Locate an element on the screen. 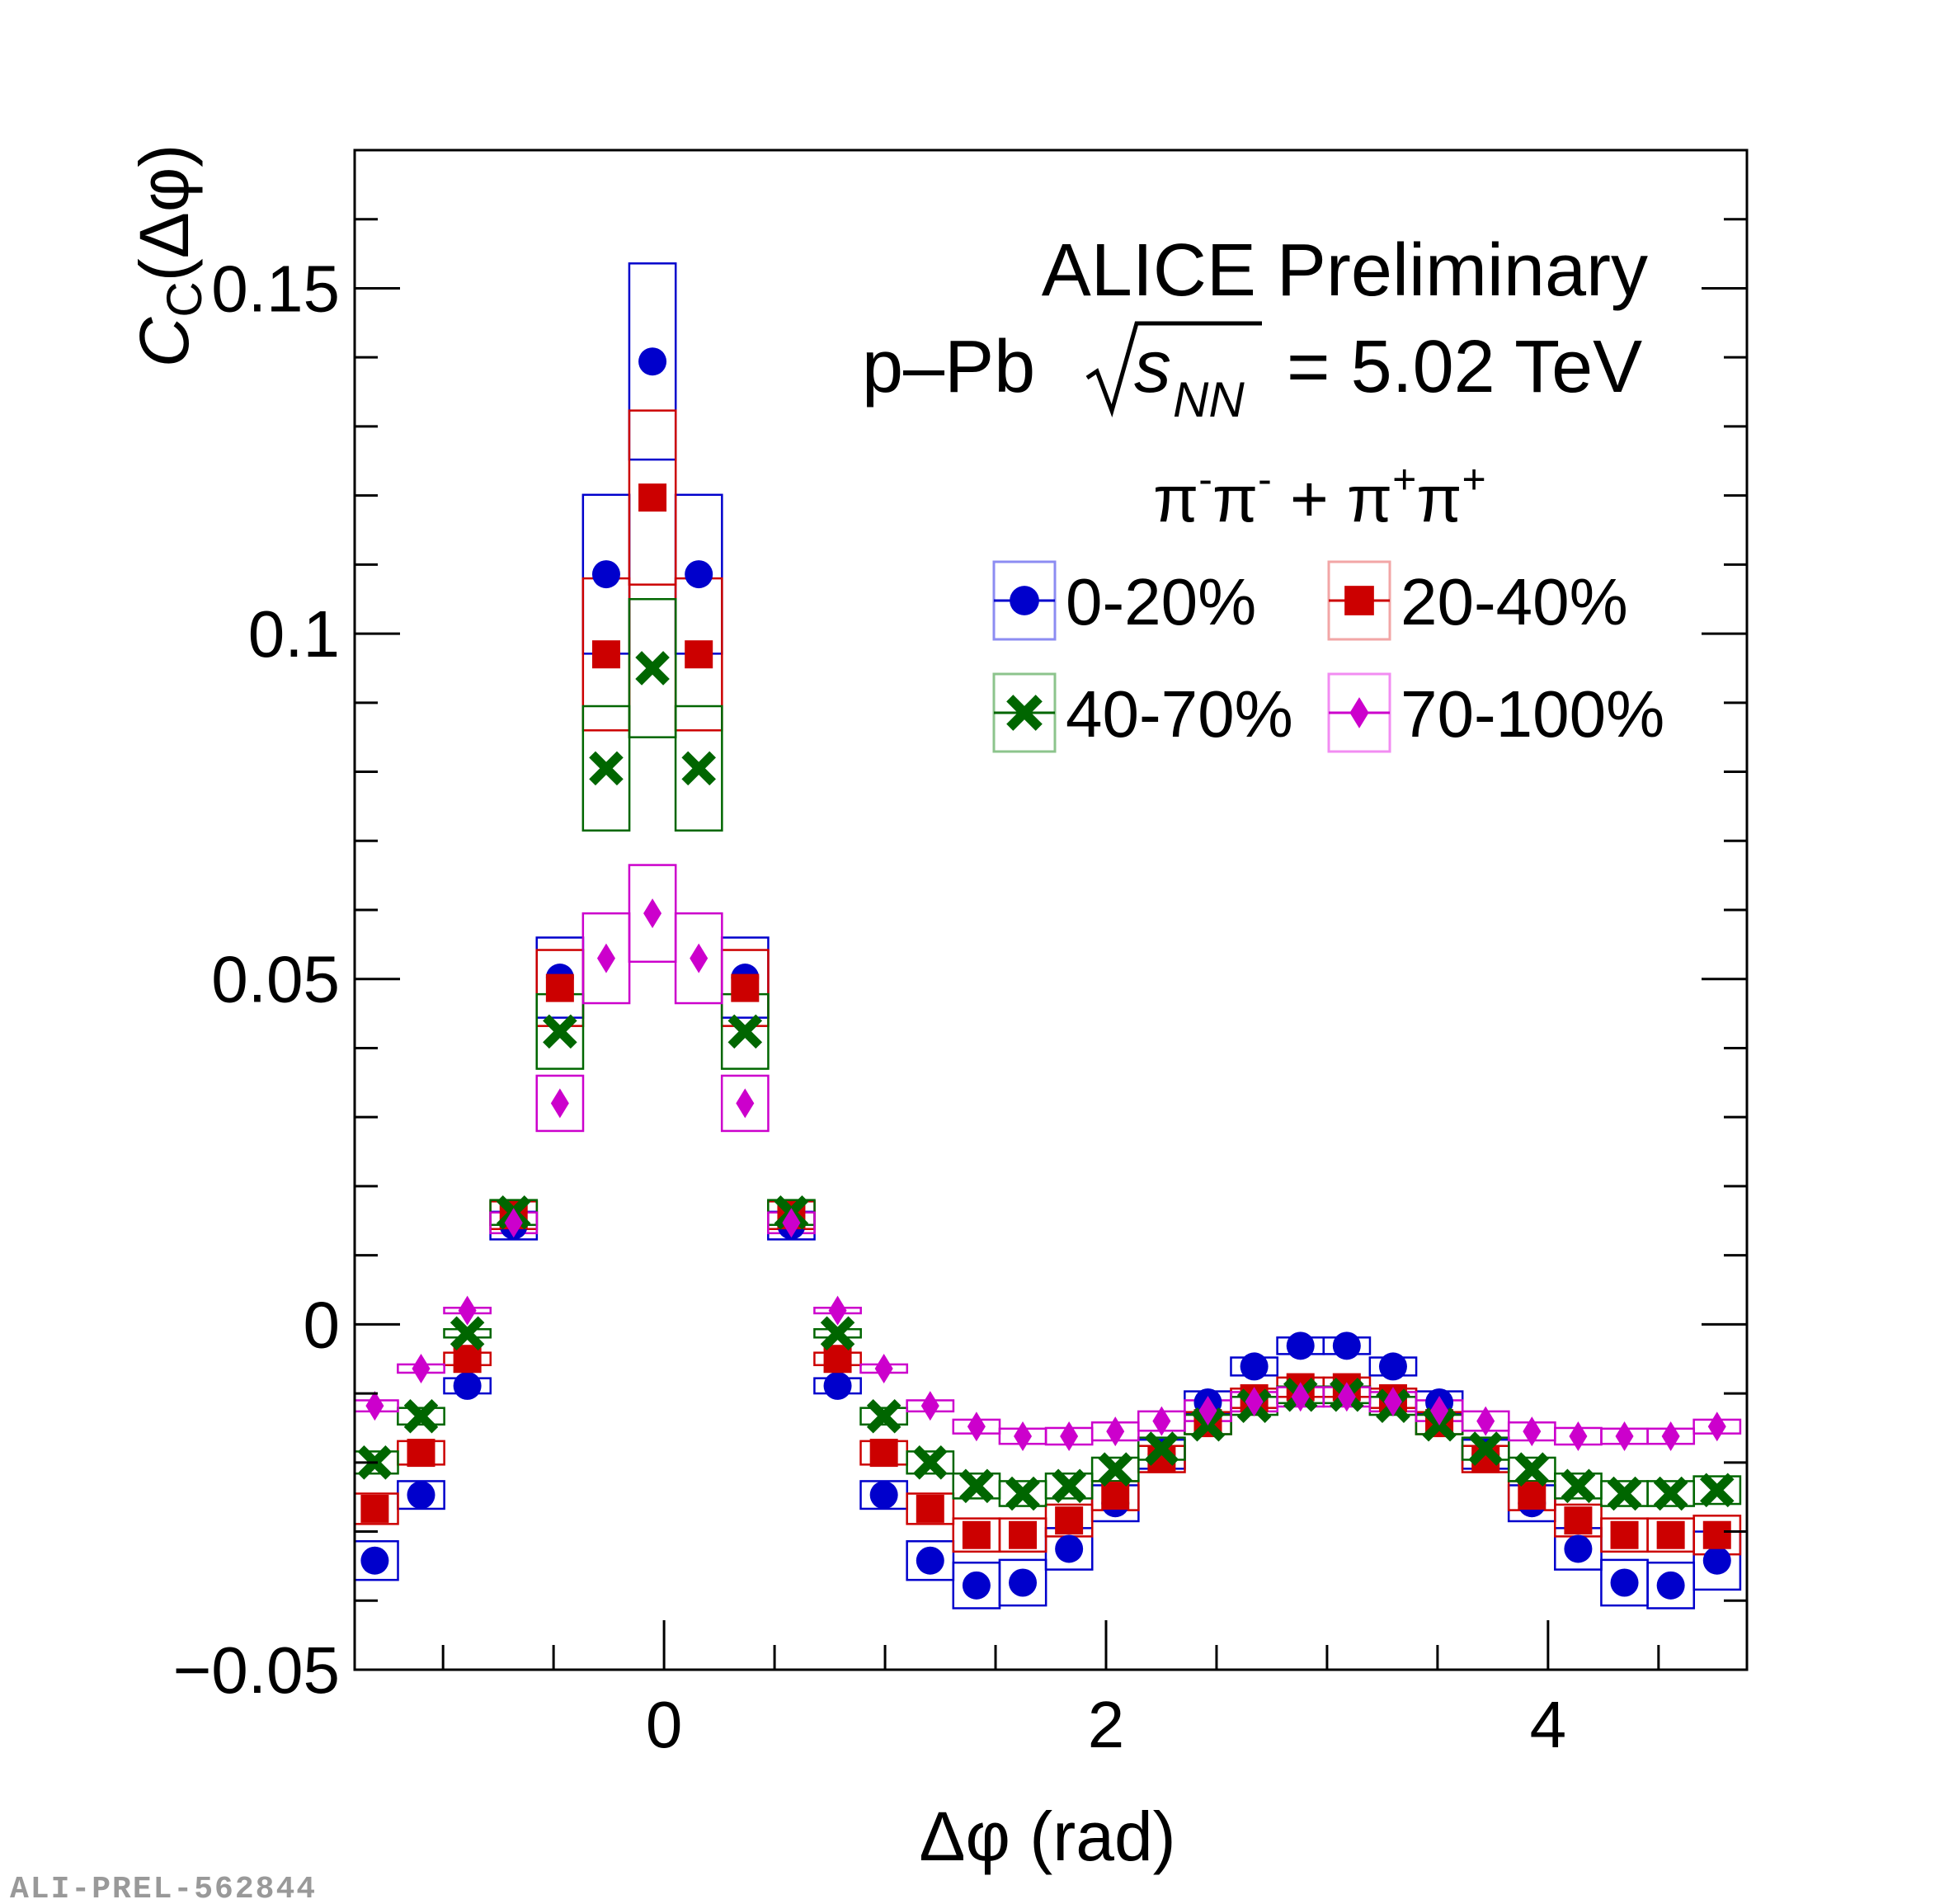 This screenshot has width=1949, height=1904. y-axis-title-rest: (Δφ) is located at coordinates (164, 213).